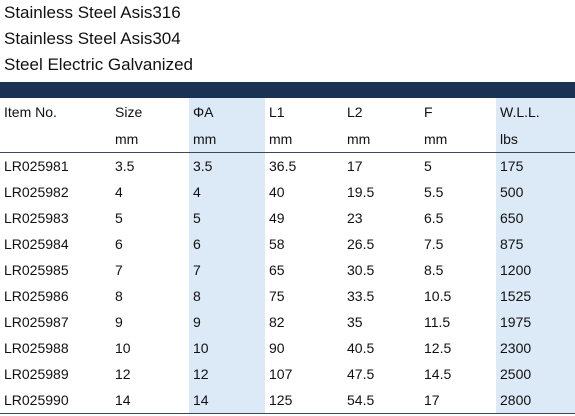 The width and height of the screenshot is (575, 416). Describe the element at coordinates (129, 112) in the screenshot. I see `header-size: Size` at that location.